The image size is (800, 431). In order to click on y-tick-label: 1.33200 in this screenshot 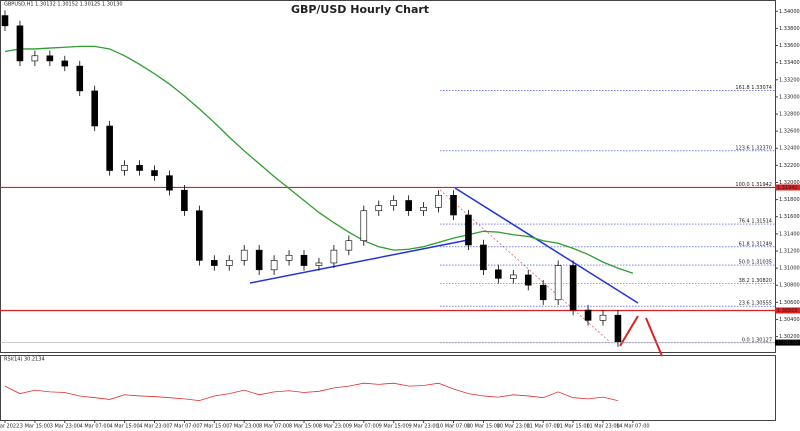, I will do `click(789, 80)`.